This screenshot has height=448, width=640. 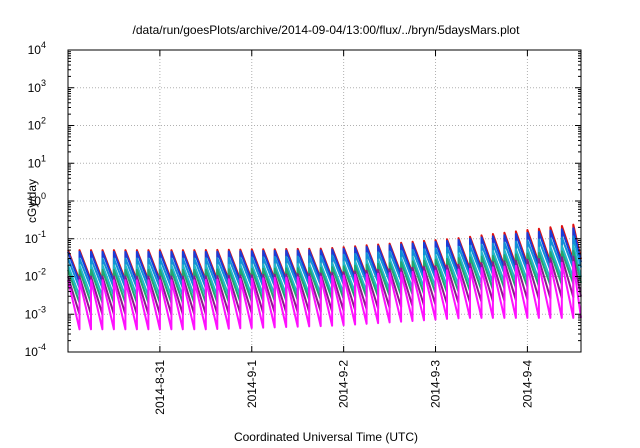 I want to click on y-tick-label: 10⁰, so click(x=37, y=199).